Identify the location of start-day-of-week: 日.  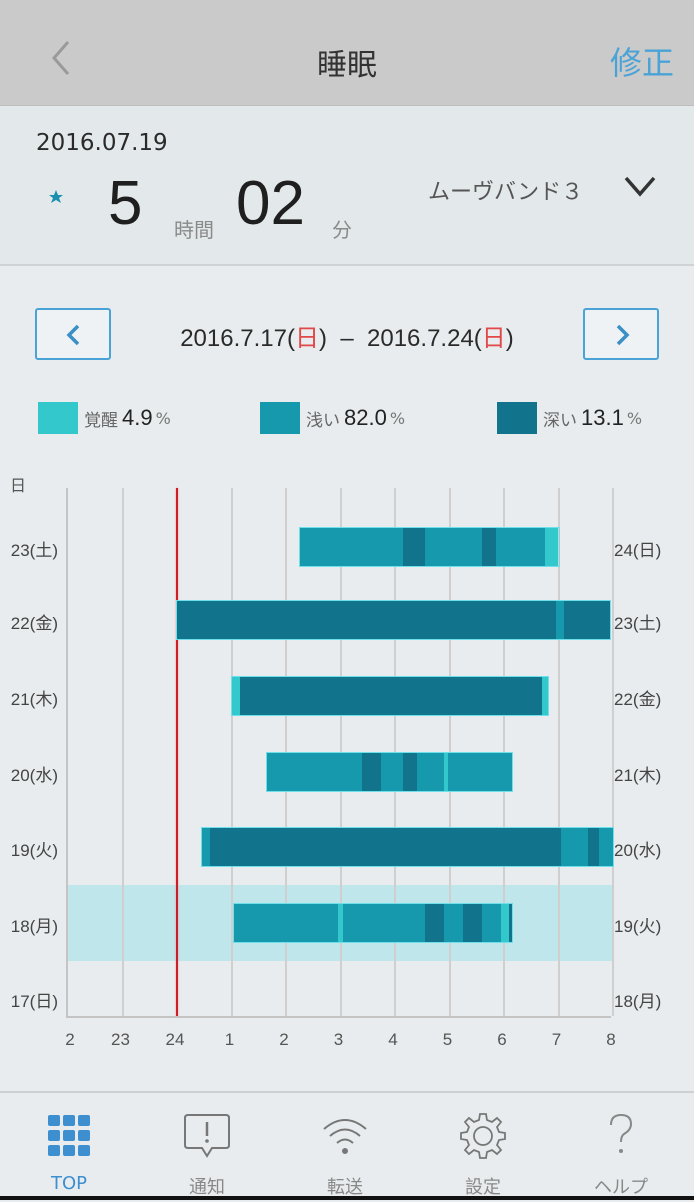
(306, 338).